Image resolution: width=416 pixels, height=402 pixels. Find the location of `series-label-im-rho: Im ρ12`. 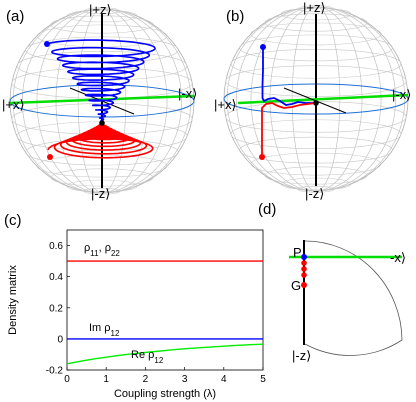

series-label-im-rho: Im ρ12 is located at coordinates (104, 330).